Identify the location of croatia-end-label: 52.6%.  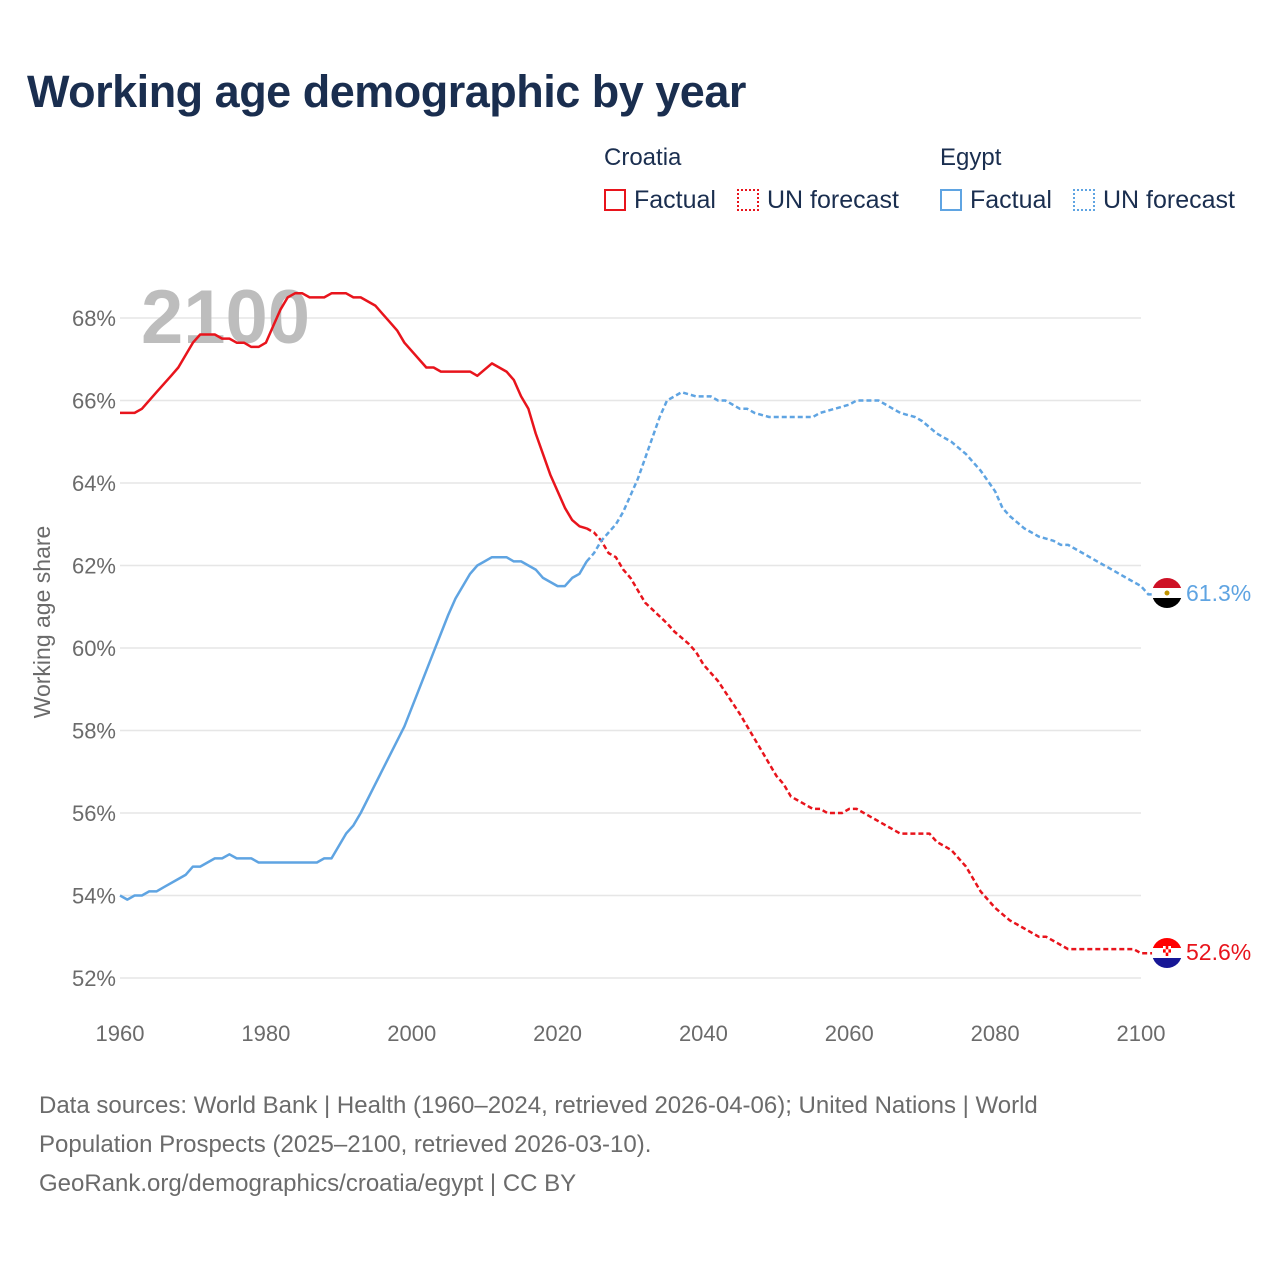
(1218, 952).